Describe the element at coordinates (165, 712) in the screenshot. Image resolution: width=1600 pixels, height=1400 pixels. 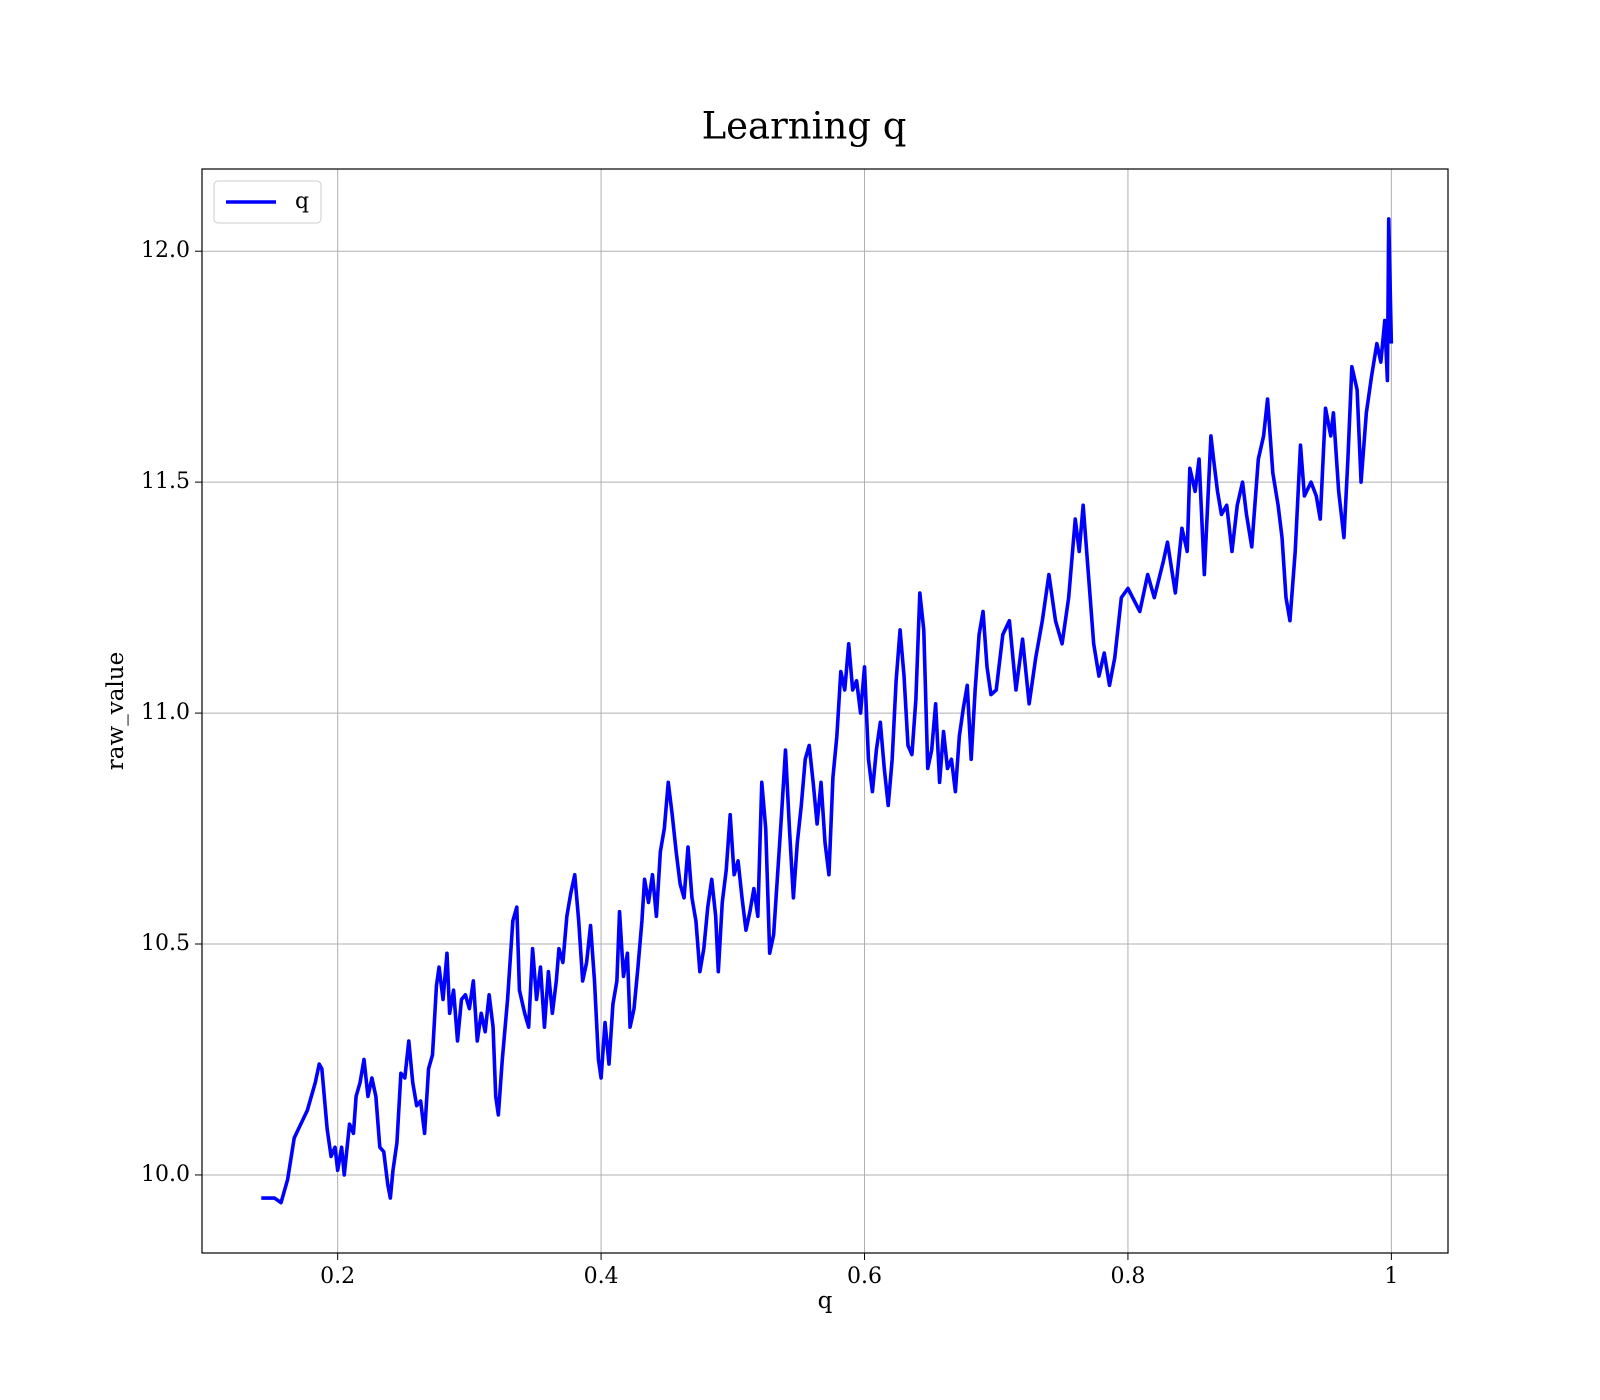
I see `y-tick-label: 11.0` at that location.